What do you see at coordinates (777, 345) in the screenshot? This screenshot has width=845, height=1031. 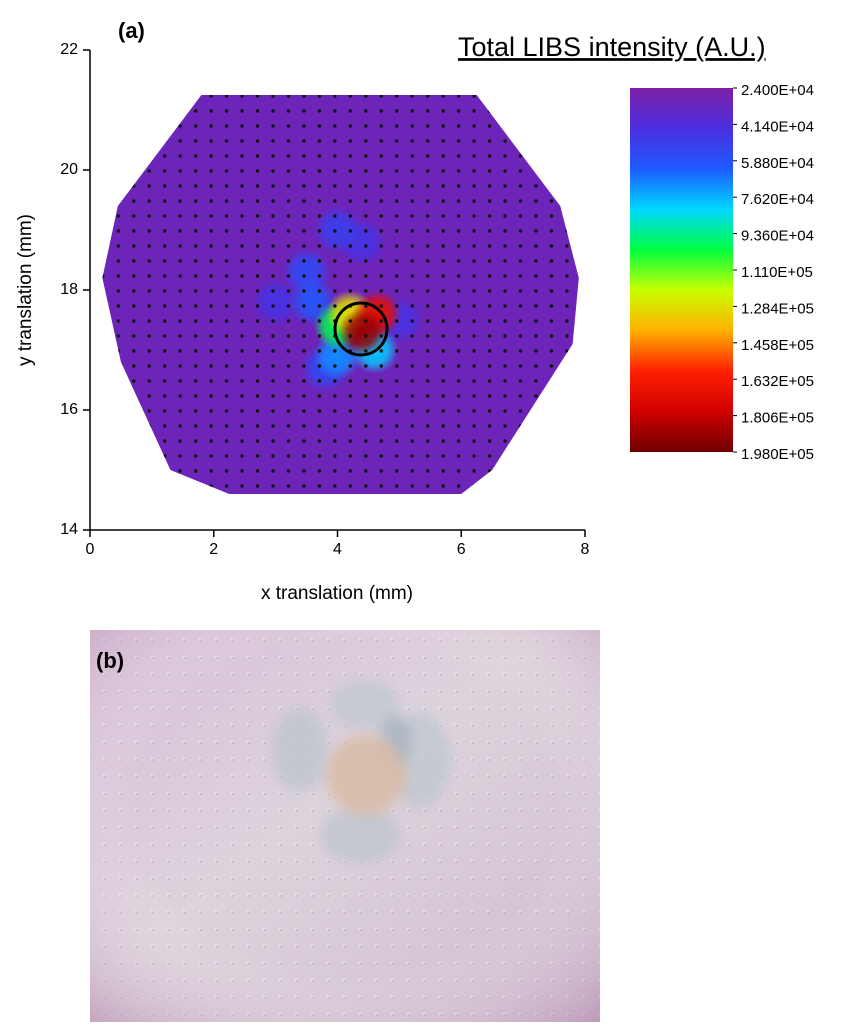 I see `colorbar-tick-label: 1.458E+05` at bounding box center [777, 345].